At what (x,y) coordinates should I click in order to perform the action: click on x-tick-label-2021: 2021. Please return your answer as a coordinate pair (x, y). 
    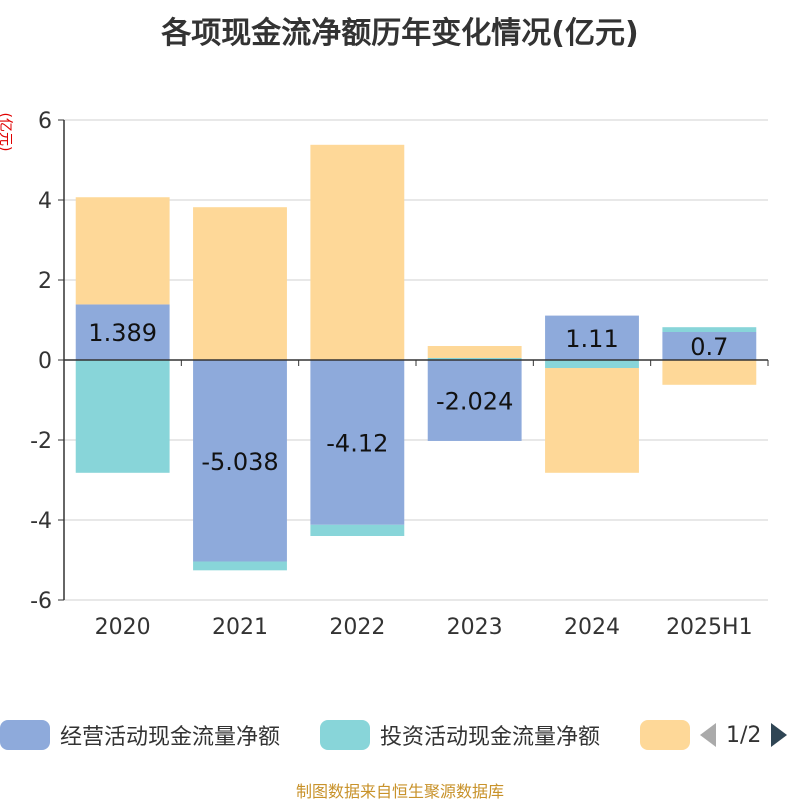
    Looking at the image, I should click on (240, 627).